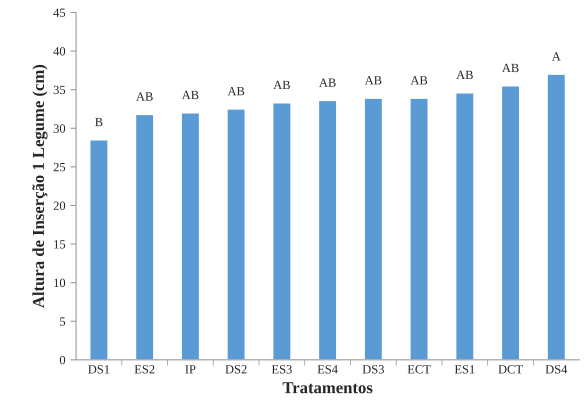 The width and height of the screenshot is (585, 416). I want to click on y-tick-label: 10, so click(60, 283).